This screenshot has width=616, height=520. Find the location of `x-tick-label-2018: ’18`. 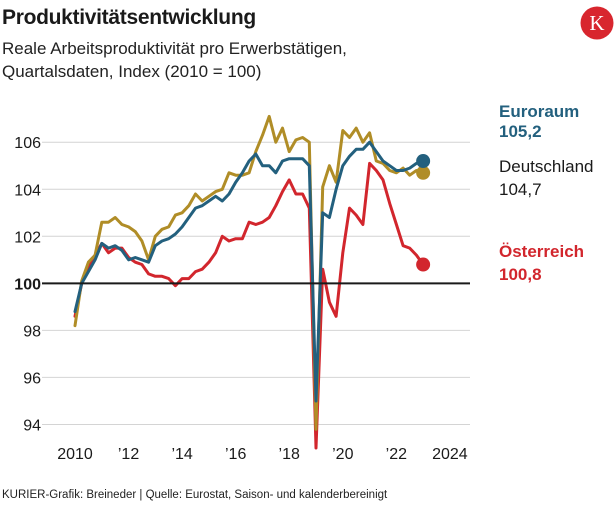

x-tick-label-2018: ’18 is located at coordinates (289, 454).